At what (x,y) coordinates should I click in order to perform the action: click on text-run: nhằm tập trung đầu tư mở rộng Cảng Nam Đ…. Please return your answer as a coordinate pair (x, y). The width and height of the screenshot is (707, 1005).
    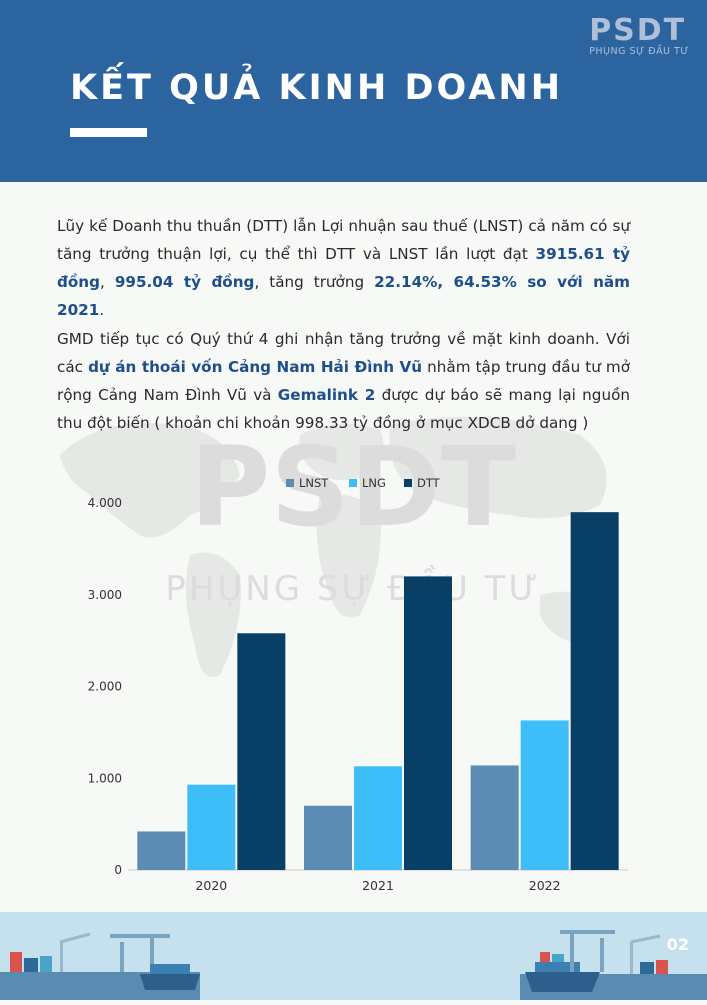
    Looking at the image, I should click on (343, 381).